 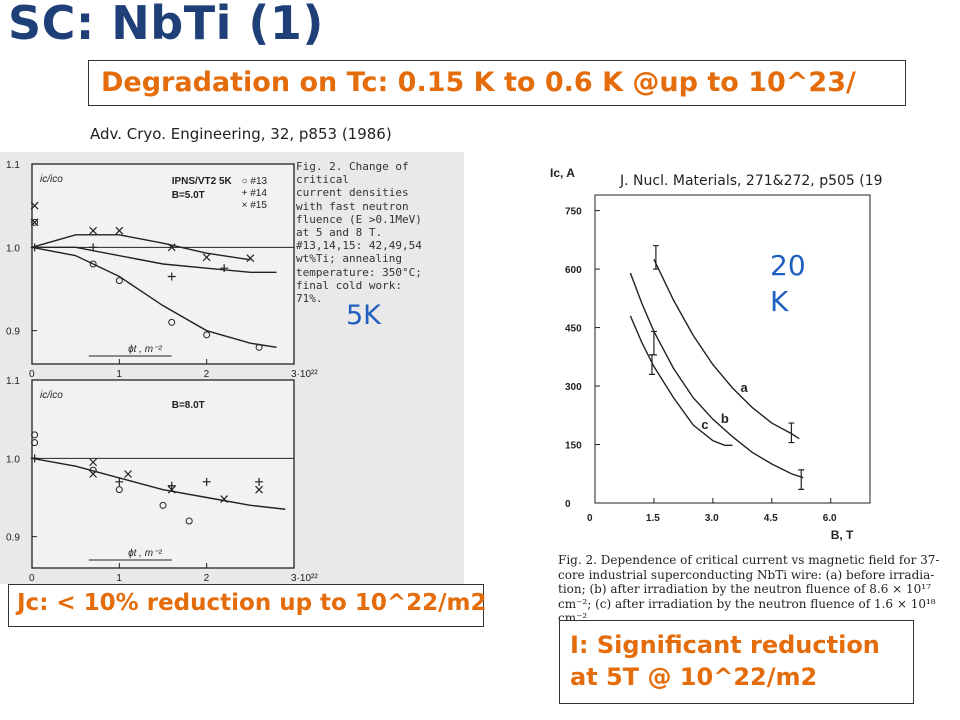 I want to click on reference-left: Adv. Cryo. Engineering, 32, p853 (1986), so click(x=241, y=134).